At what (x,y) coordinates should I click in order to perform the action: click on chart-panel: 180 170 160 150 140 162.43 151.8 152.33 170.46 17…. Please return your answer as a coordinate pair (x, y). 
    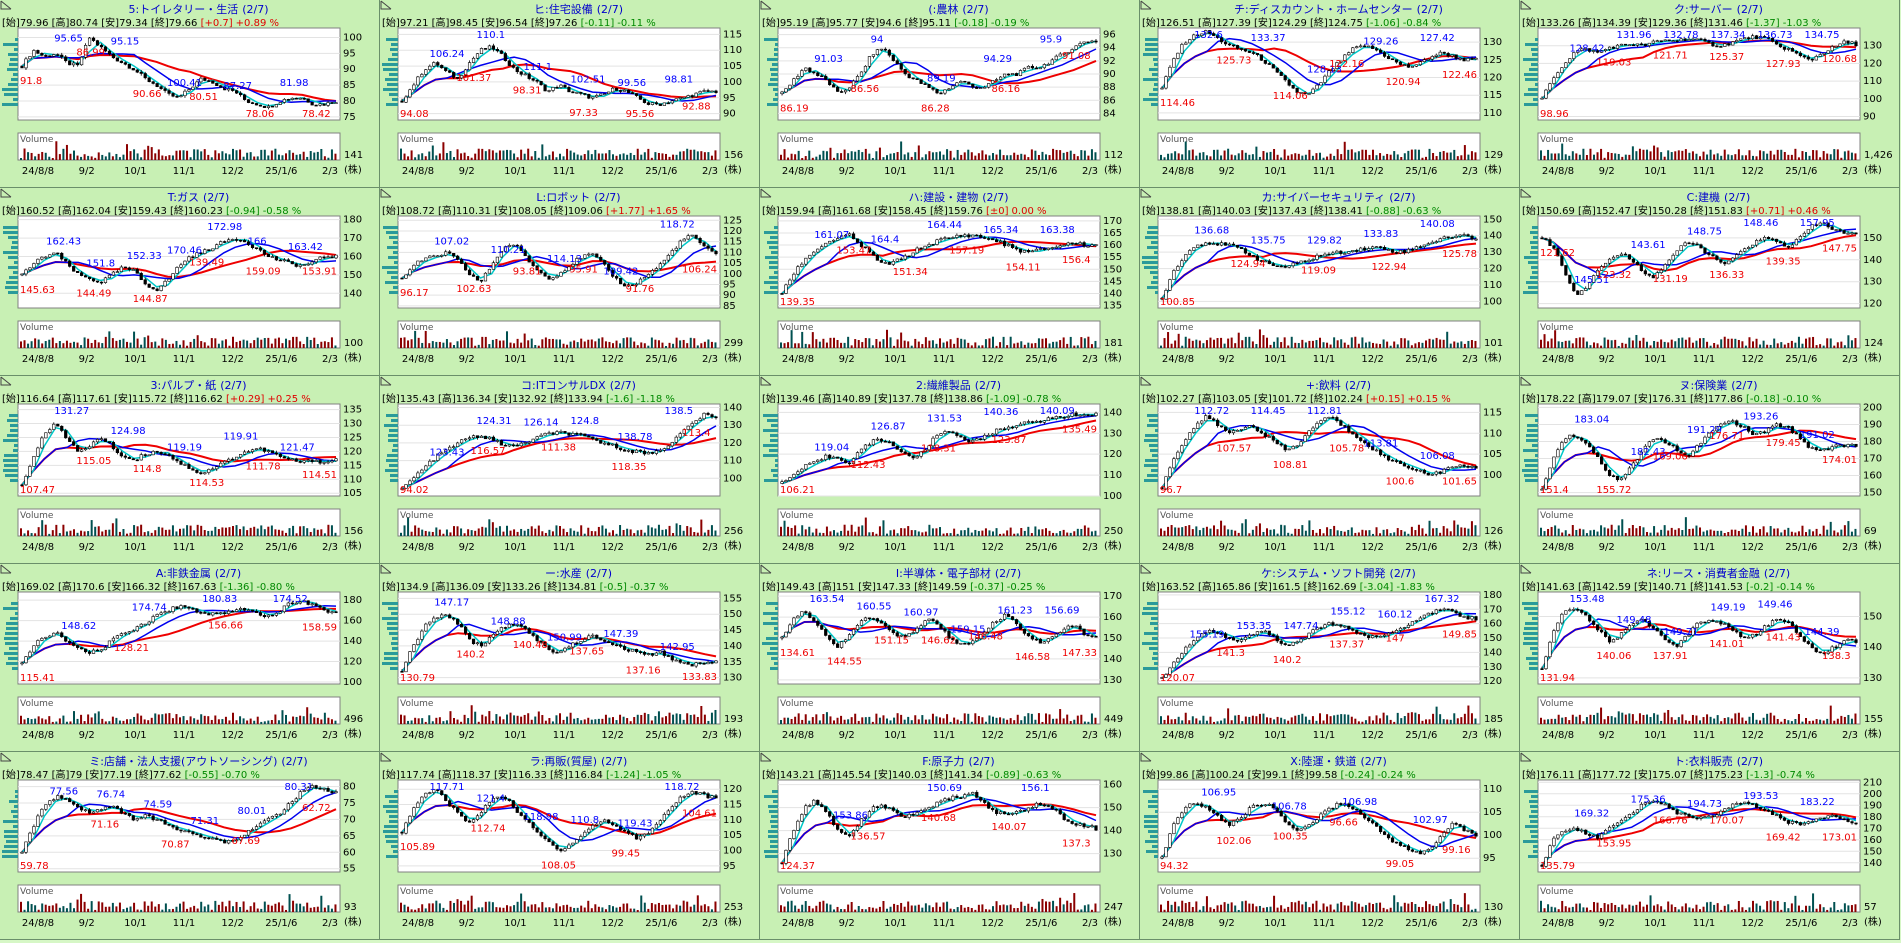
    Looking at the image, I should click on (190, 282).